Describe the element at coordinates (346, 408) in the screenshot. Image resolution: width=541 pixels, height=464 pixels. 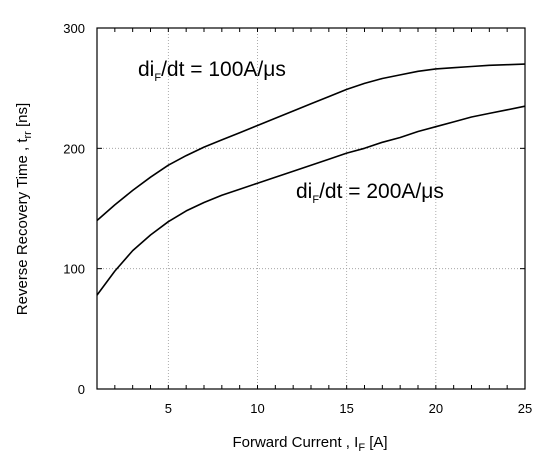
I see `x-tick-label: 15` at that location.